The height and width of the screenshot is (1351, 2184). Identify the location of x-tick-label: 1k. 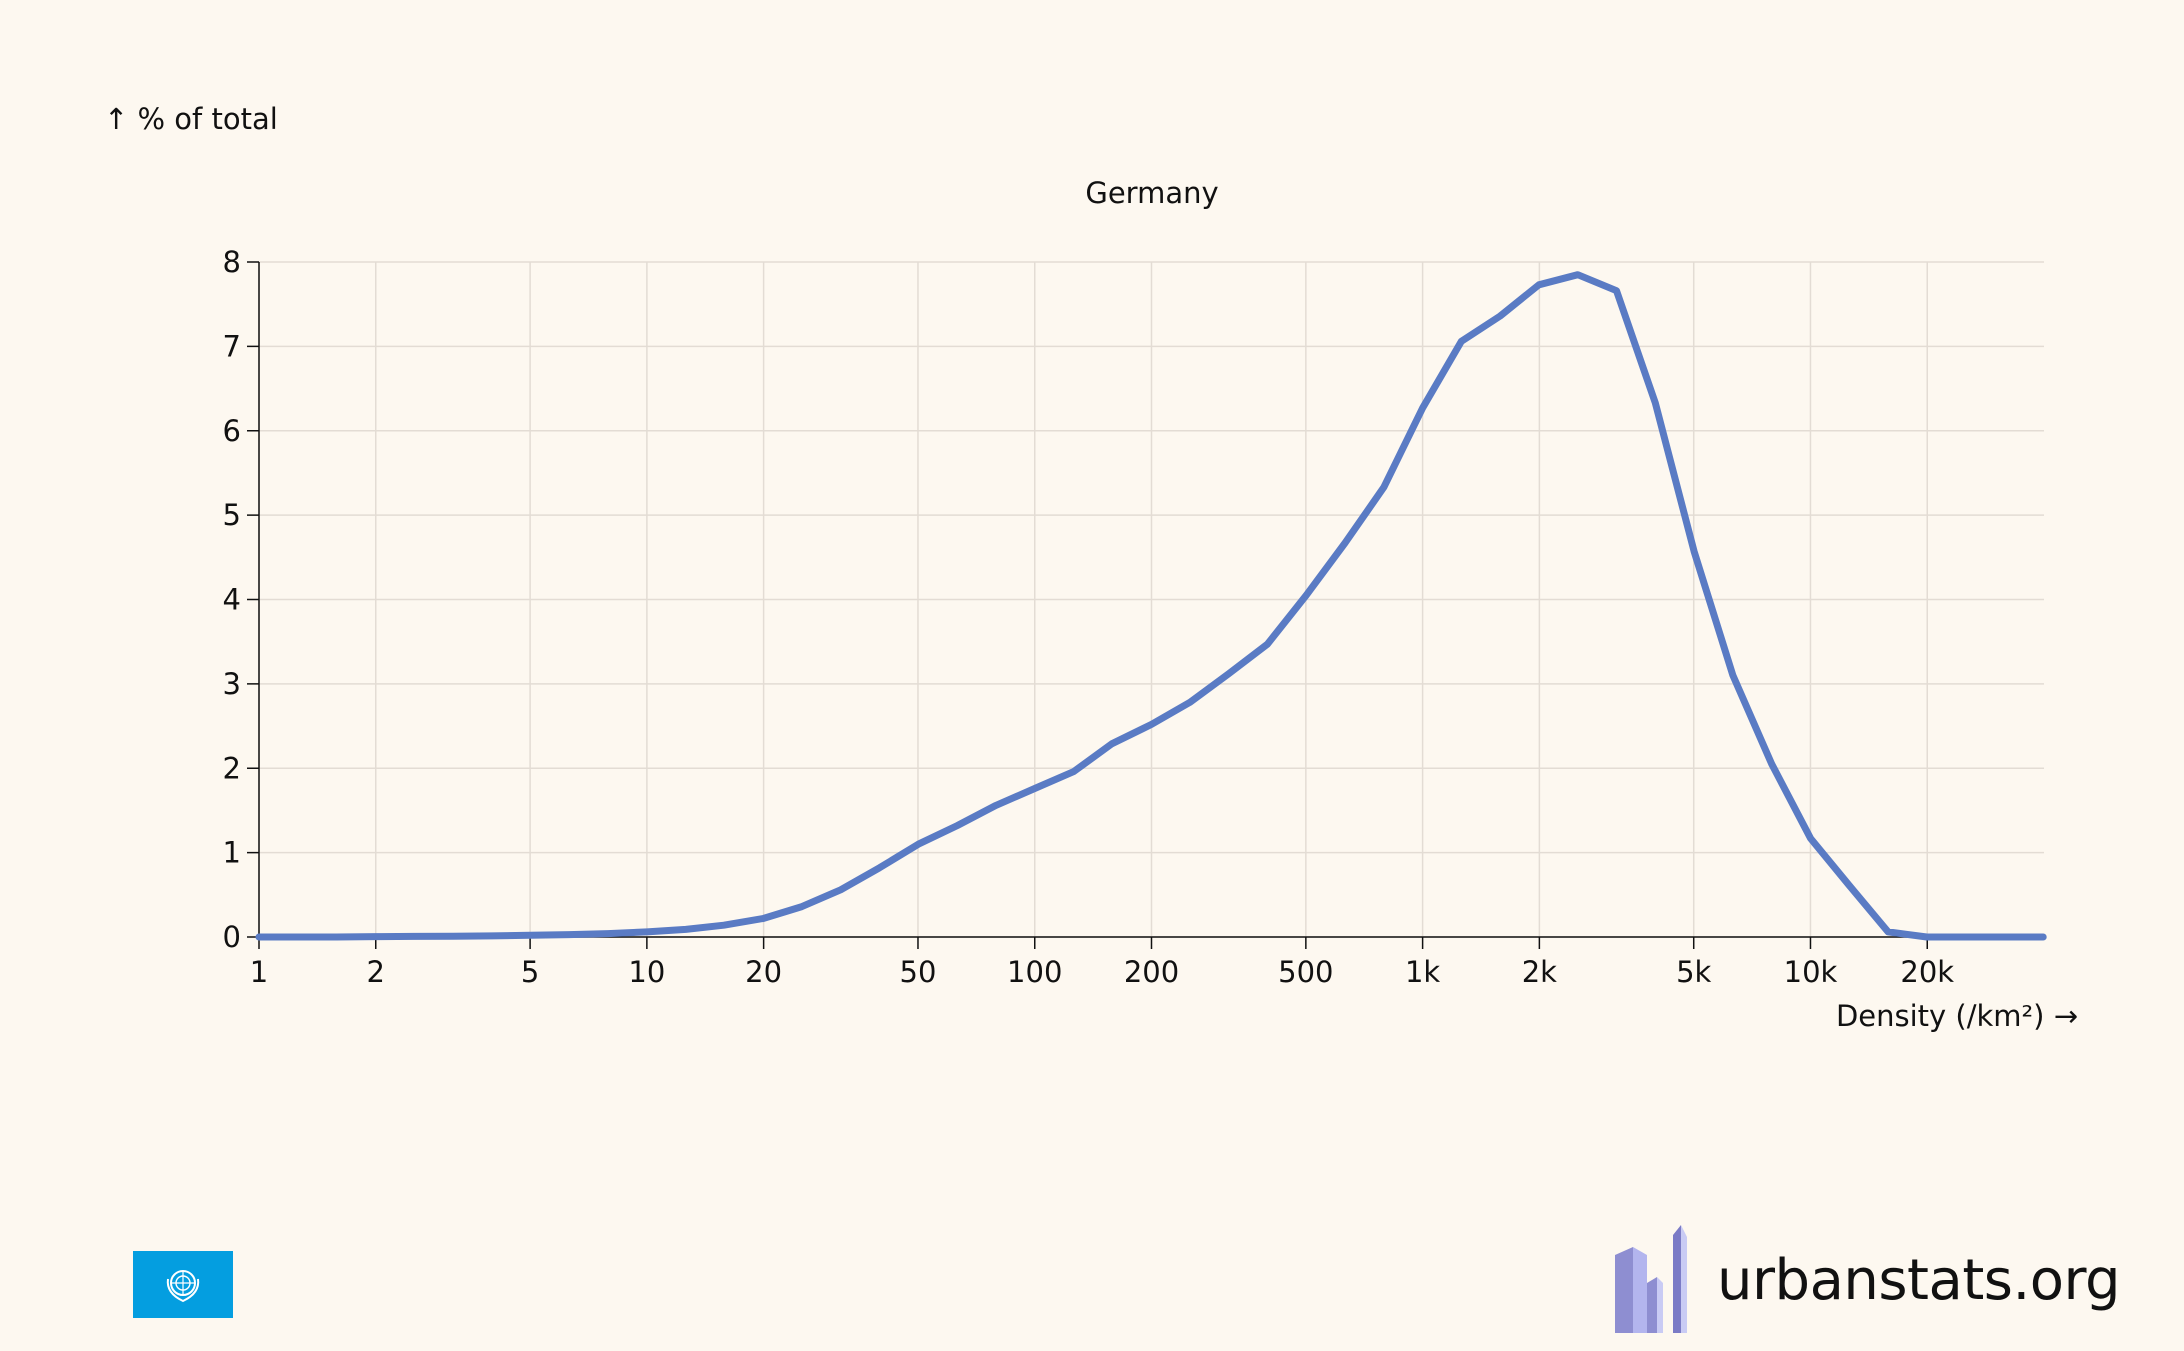
(1422, 972).